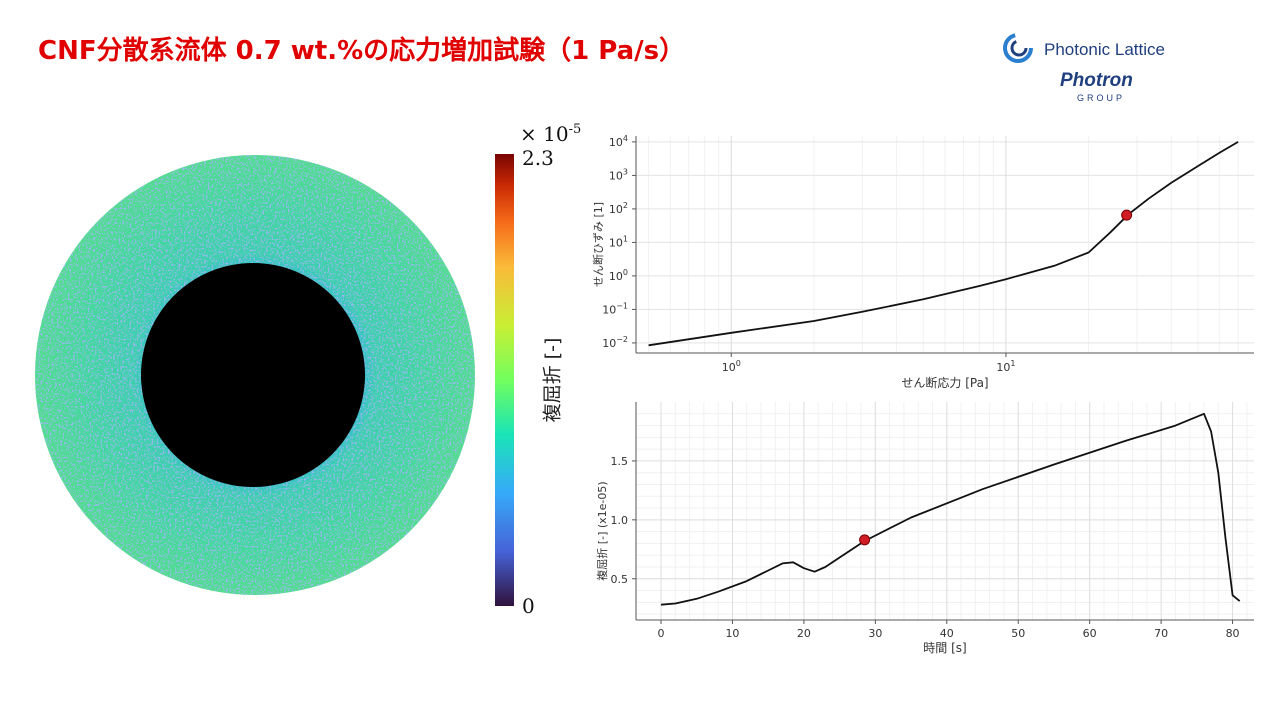  What do you see at coordinates (731, 366) in the screenshot?
I see `x-tick-label: 10⁰` at bounding box center [731, 366].